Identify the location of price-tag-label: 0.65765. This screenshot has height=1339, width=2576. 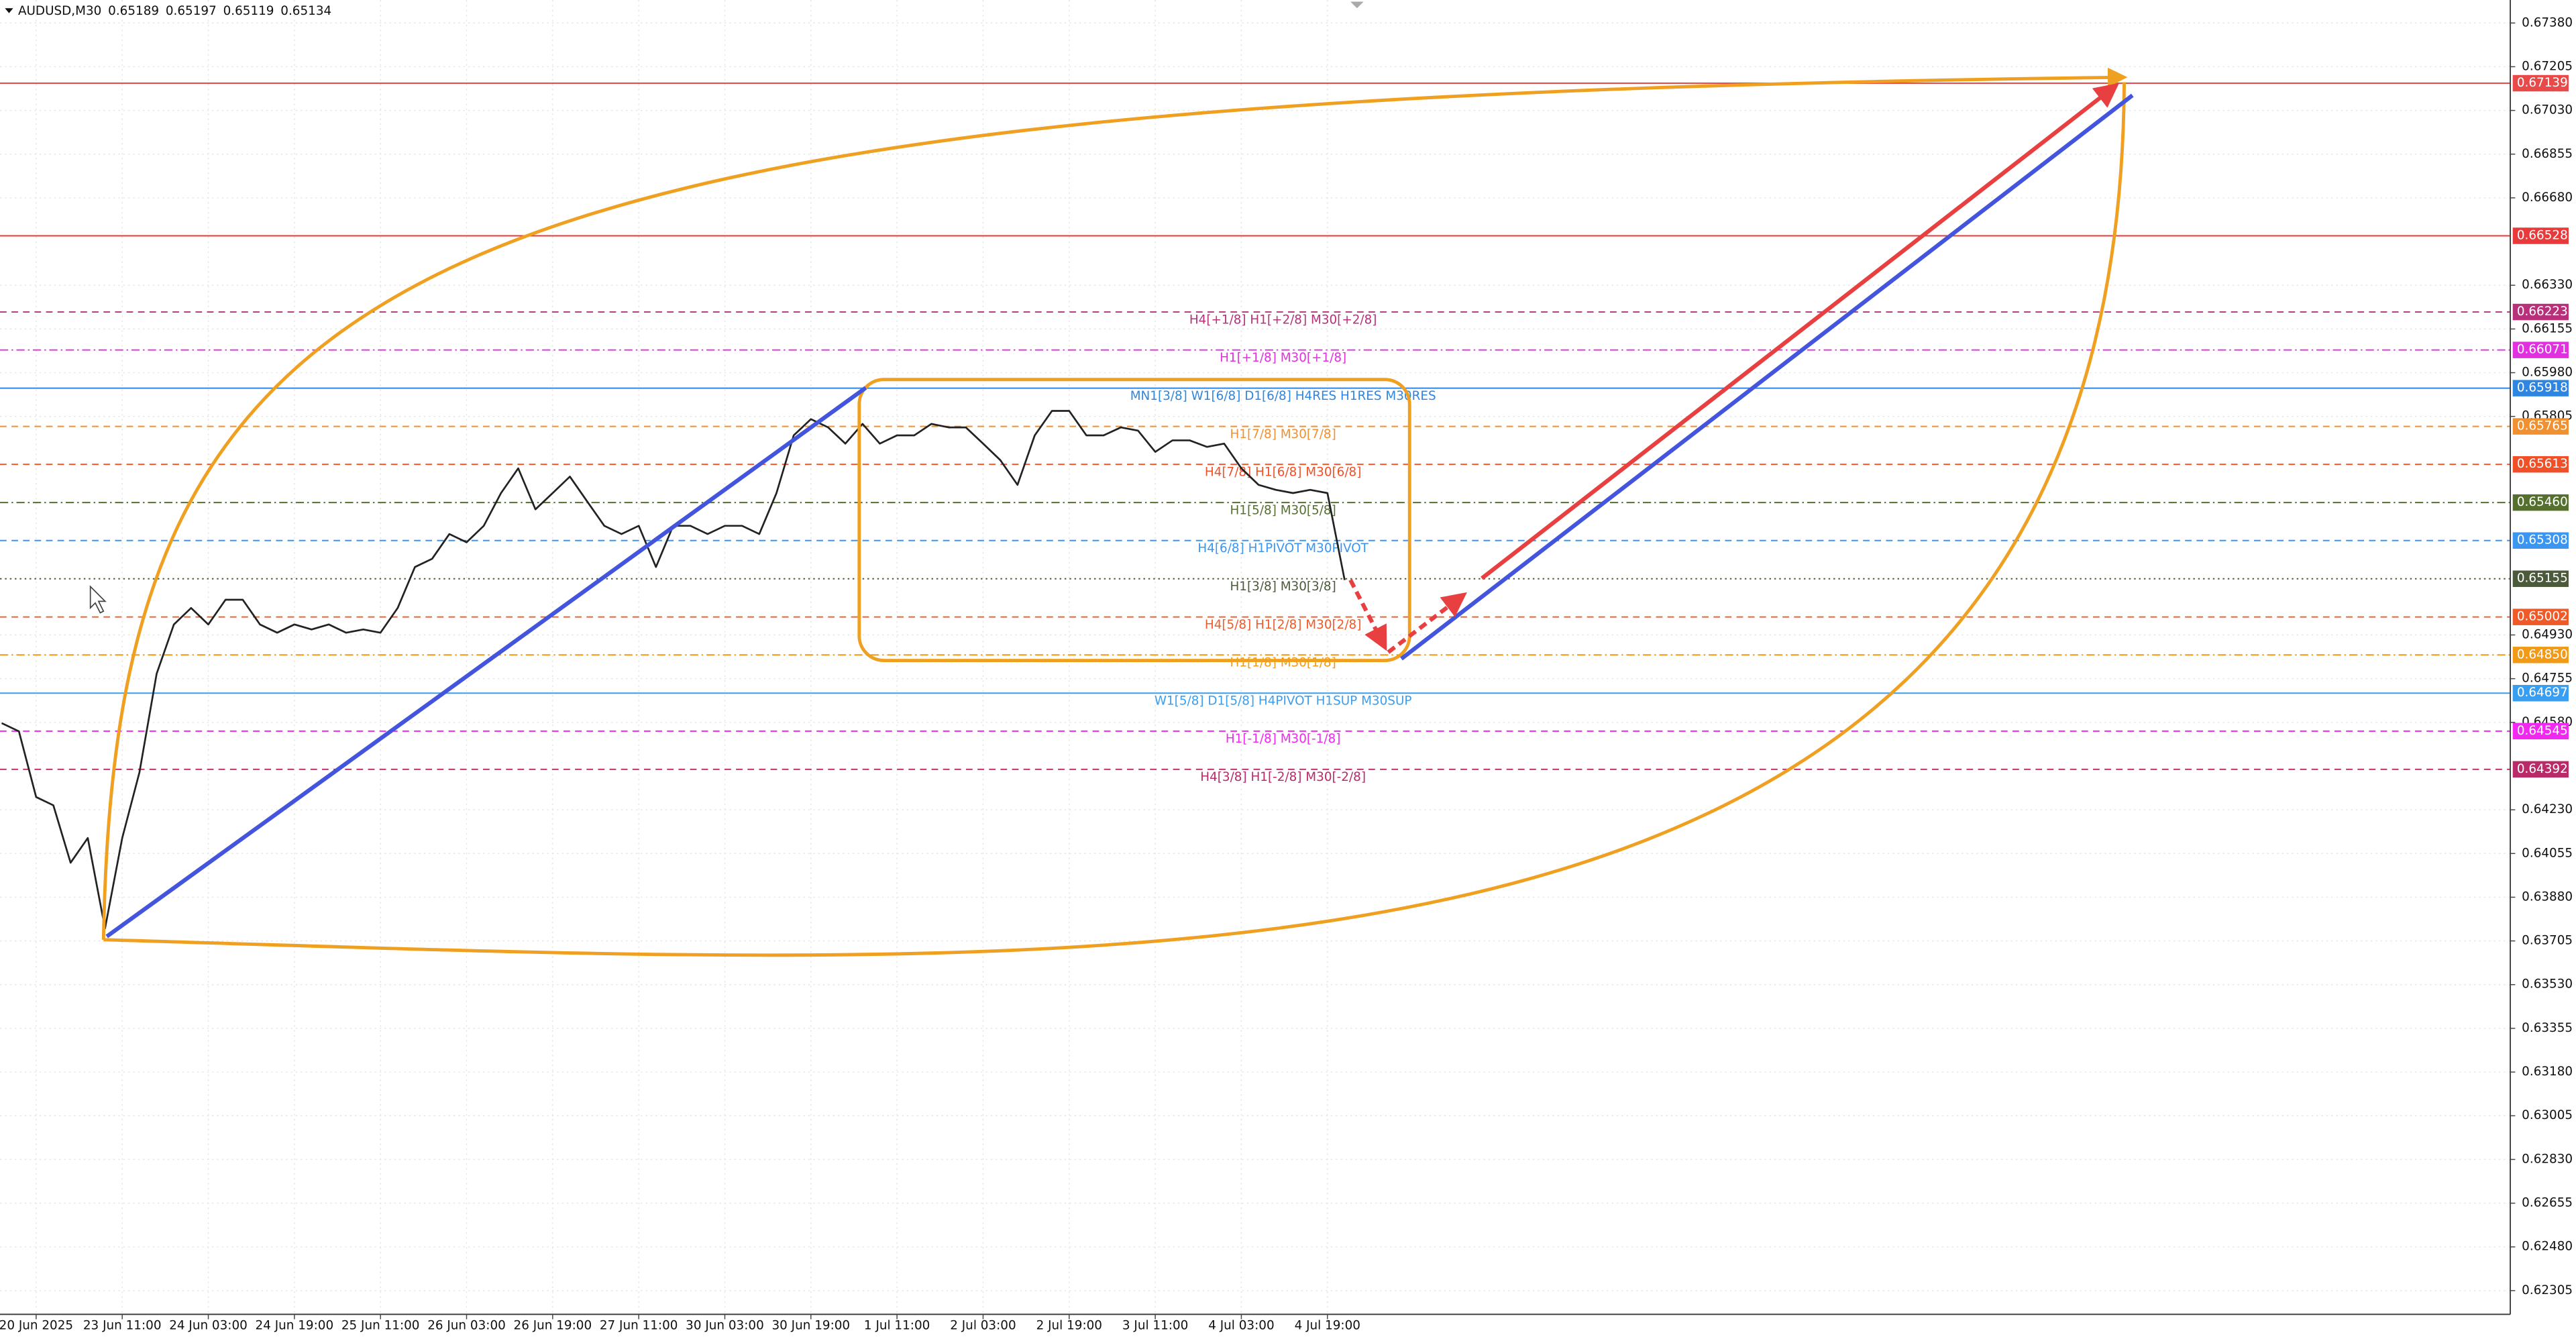
(2542, 426).